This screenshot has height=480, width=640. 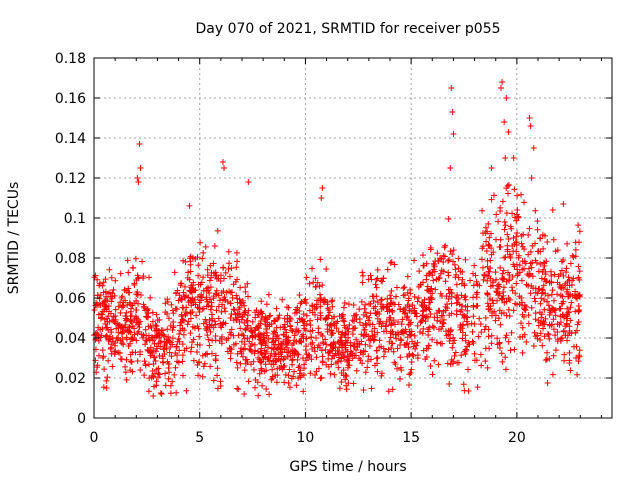 What do you see at coordinates (81, 419) in the screenshot?
I see `y-tick-label: 0` at bounding box center [81, 419].